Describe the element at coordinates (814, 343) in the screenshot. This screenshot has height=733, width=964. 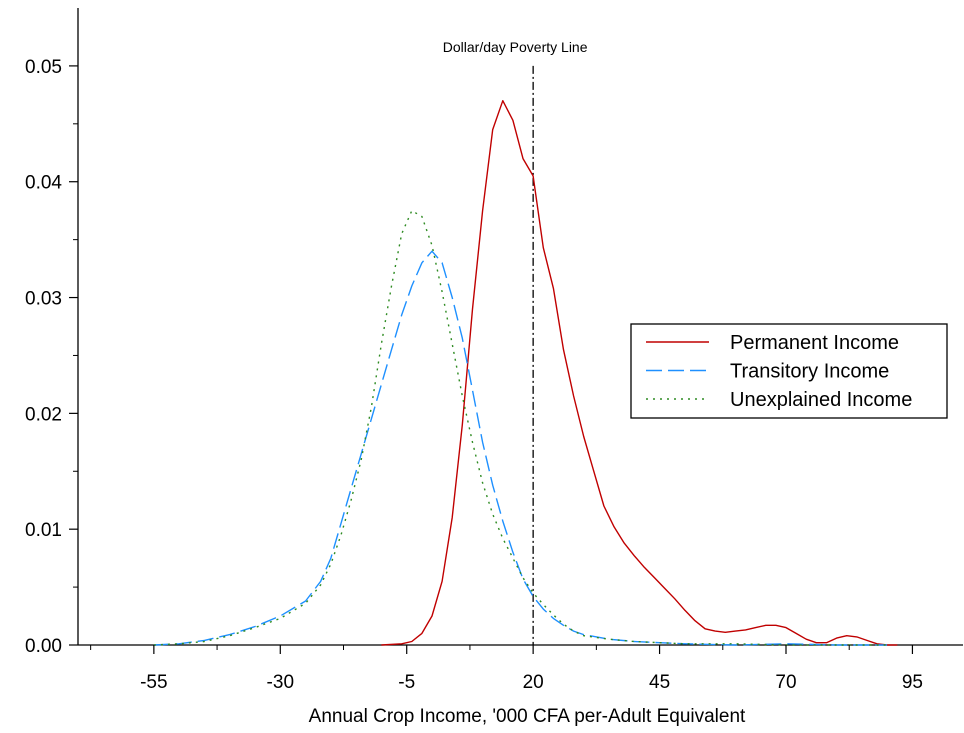
I see `legend-label: Permanent Income` at that location.